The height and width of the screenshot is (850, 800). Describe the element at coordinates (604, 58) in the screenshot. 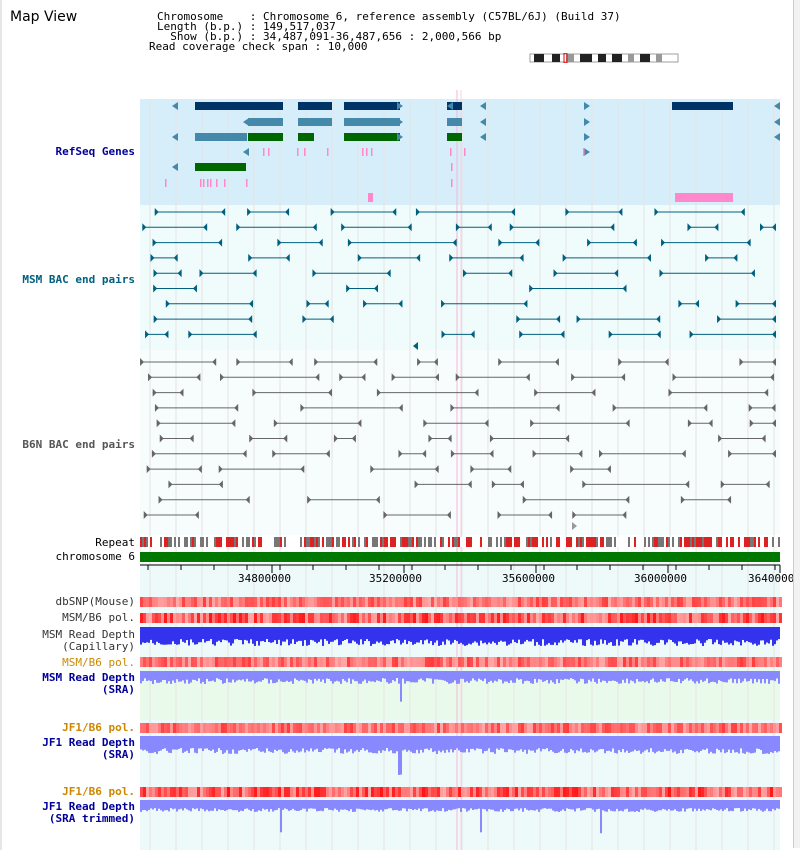

I see `chromosome-ideogram` at that location.